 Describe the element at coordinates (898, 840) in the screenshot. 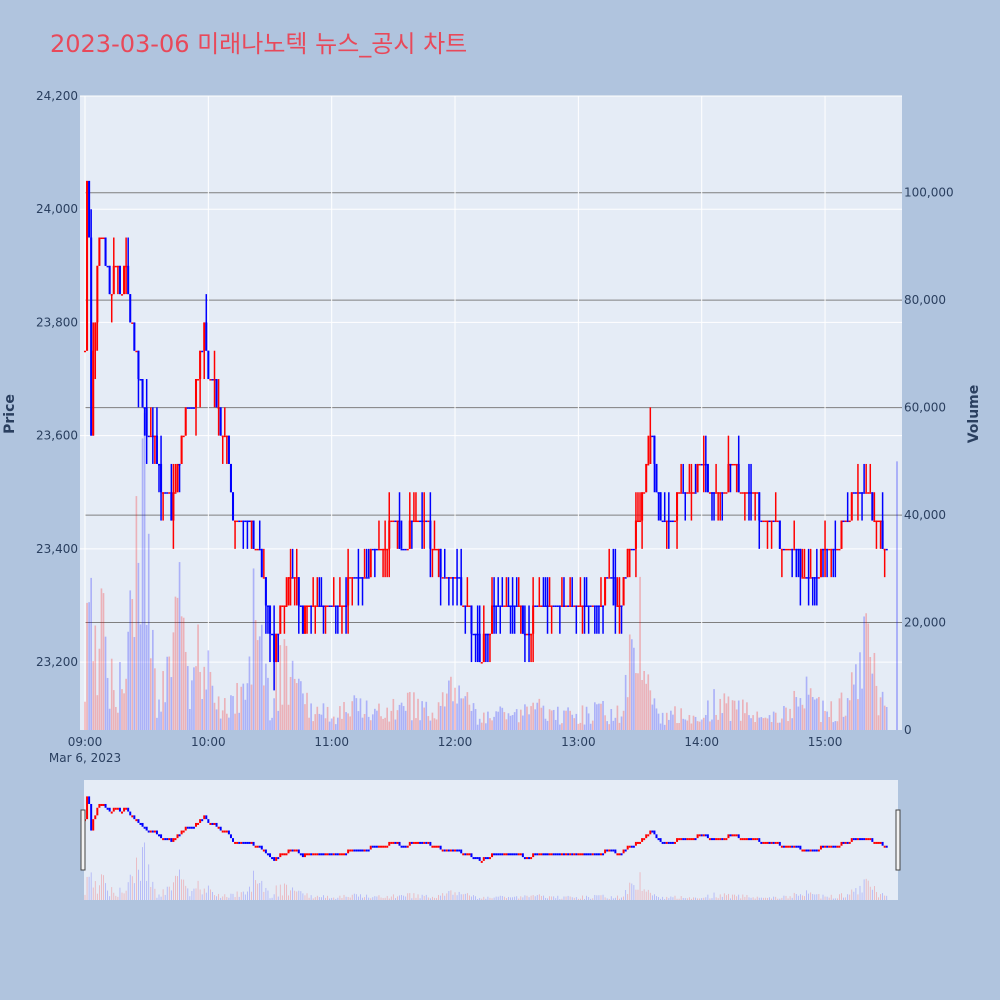

I see `range-slider-right-handle` at that location.